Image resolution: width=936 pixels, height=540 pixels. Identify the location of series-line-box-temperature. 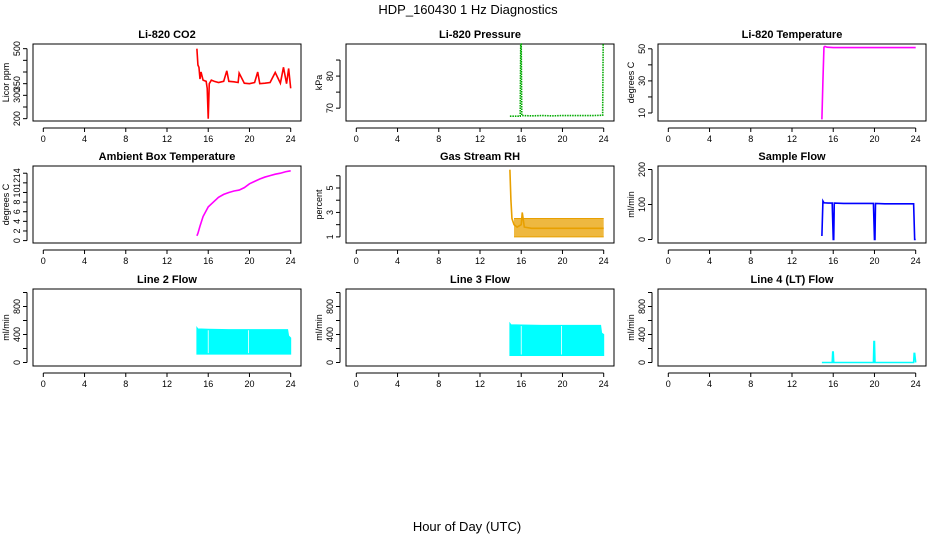
(243, 203).